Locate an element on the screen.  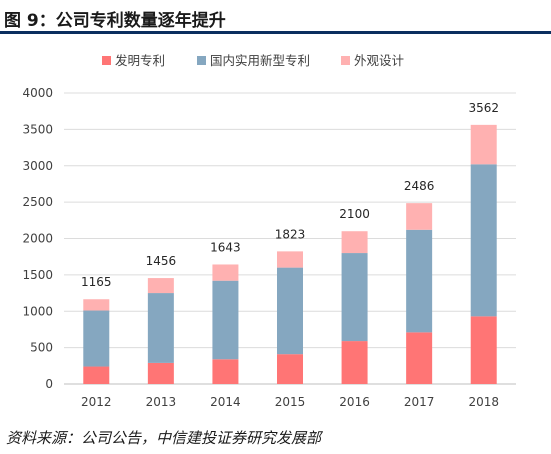
y-tick-label: 3000 is located at coordinates (37, 166).